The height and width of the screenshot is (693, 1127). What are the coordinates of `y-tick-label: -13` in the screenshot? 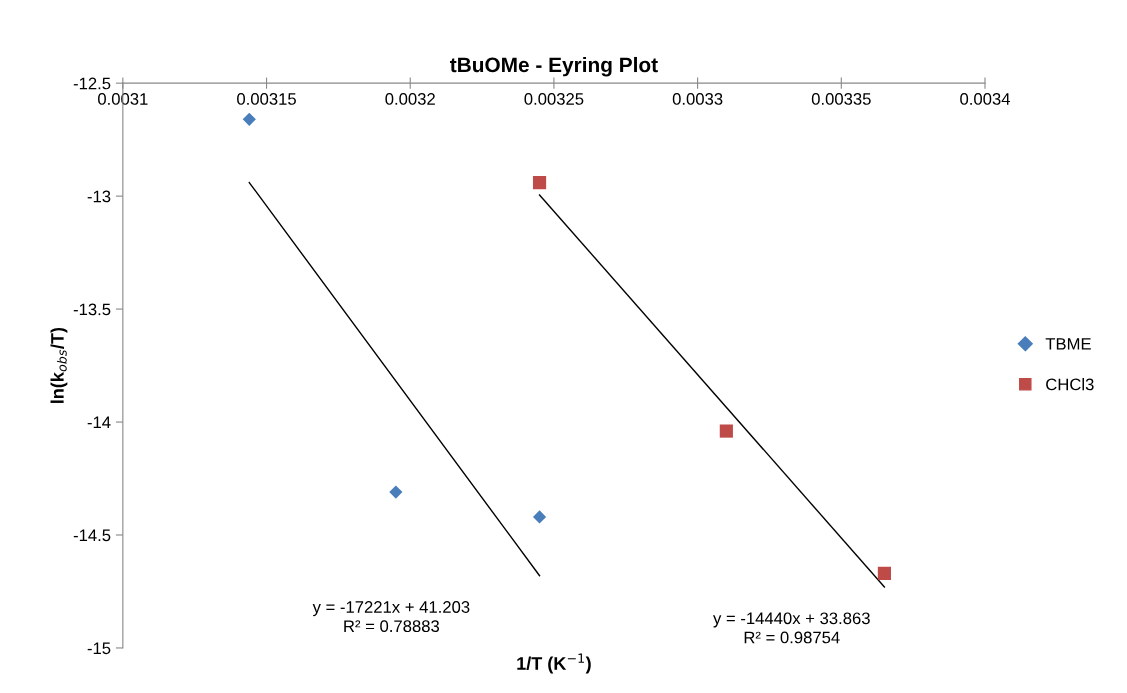 It's located at (99, 196).